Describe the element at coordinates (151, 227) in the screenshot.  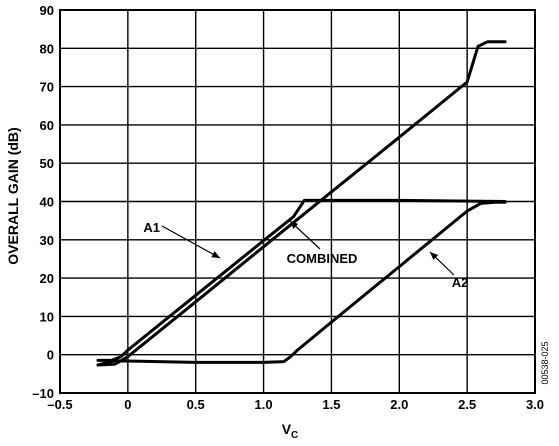
I see `callout-label-a1: A1` at that location.